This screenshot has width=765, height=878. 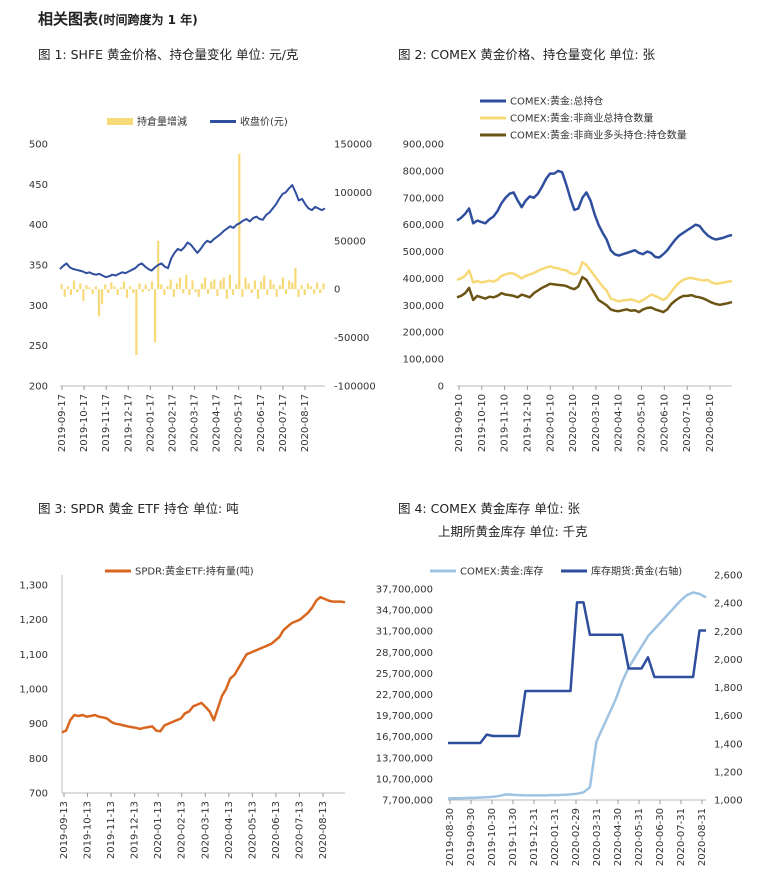 I want to click on chart4-right-ytick-label: 1,600, so click(x=728, y=716).